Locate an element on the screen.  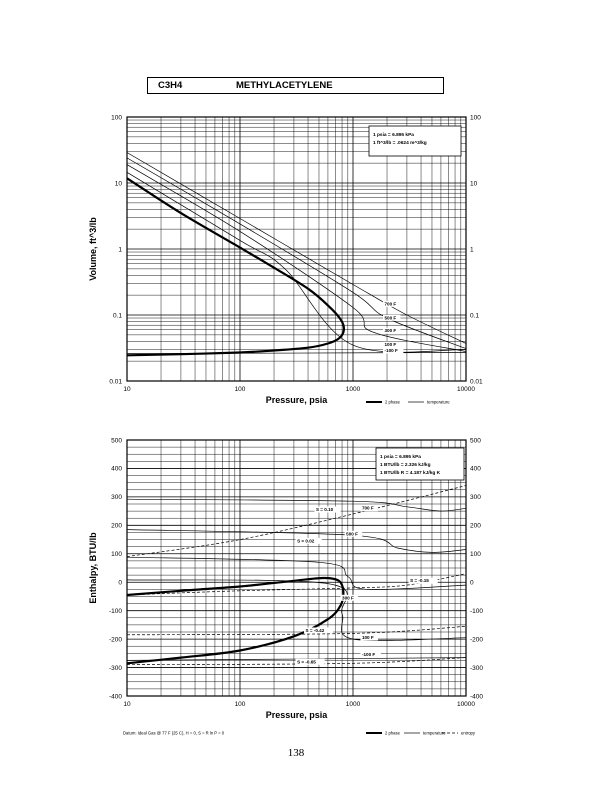
enthalpy-y-tick-label-left: 300 is located at coordinates (116, 497).